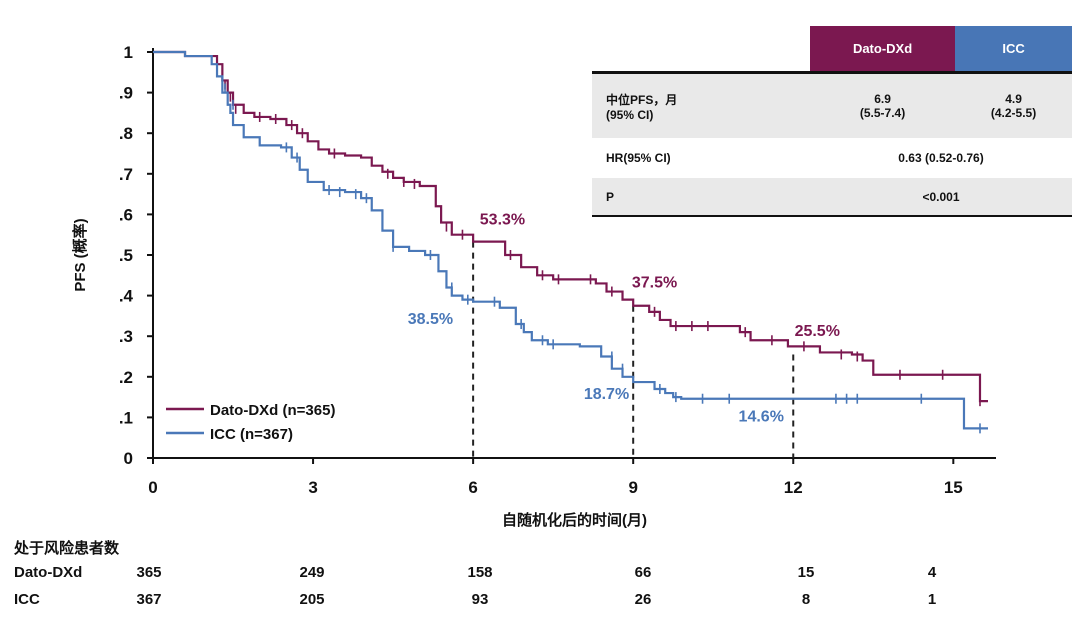 The width and height of the screenshot is (1080, 624). Describe the element at coordinates (1013, 99) in the screenshot. I see `median-icc-value: 4.9` at that location.